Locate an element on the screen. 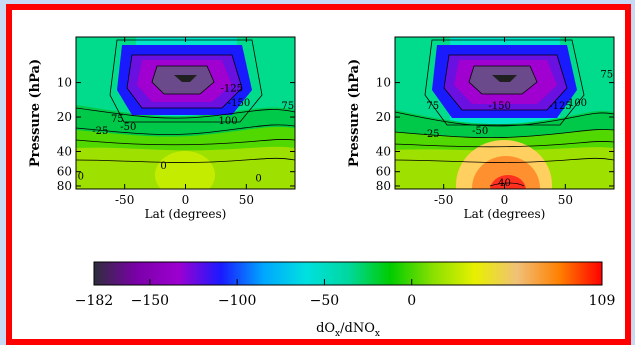 This screenshot has width=635, height=345. contour-label: 40 is located at coordinates (504, 183).